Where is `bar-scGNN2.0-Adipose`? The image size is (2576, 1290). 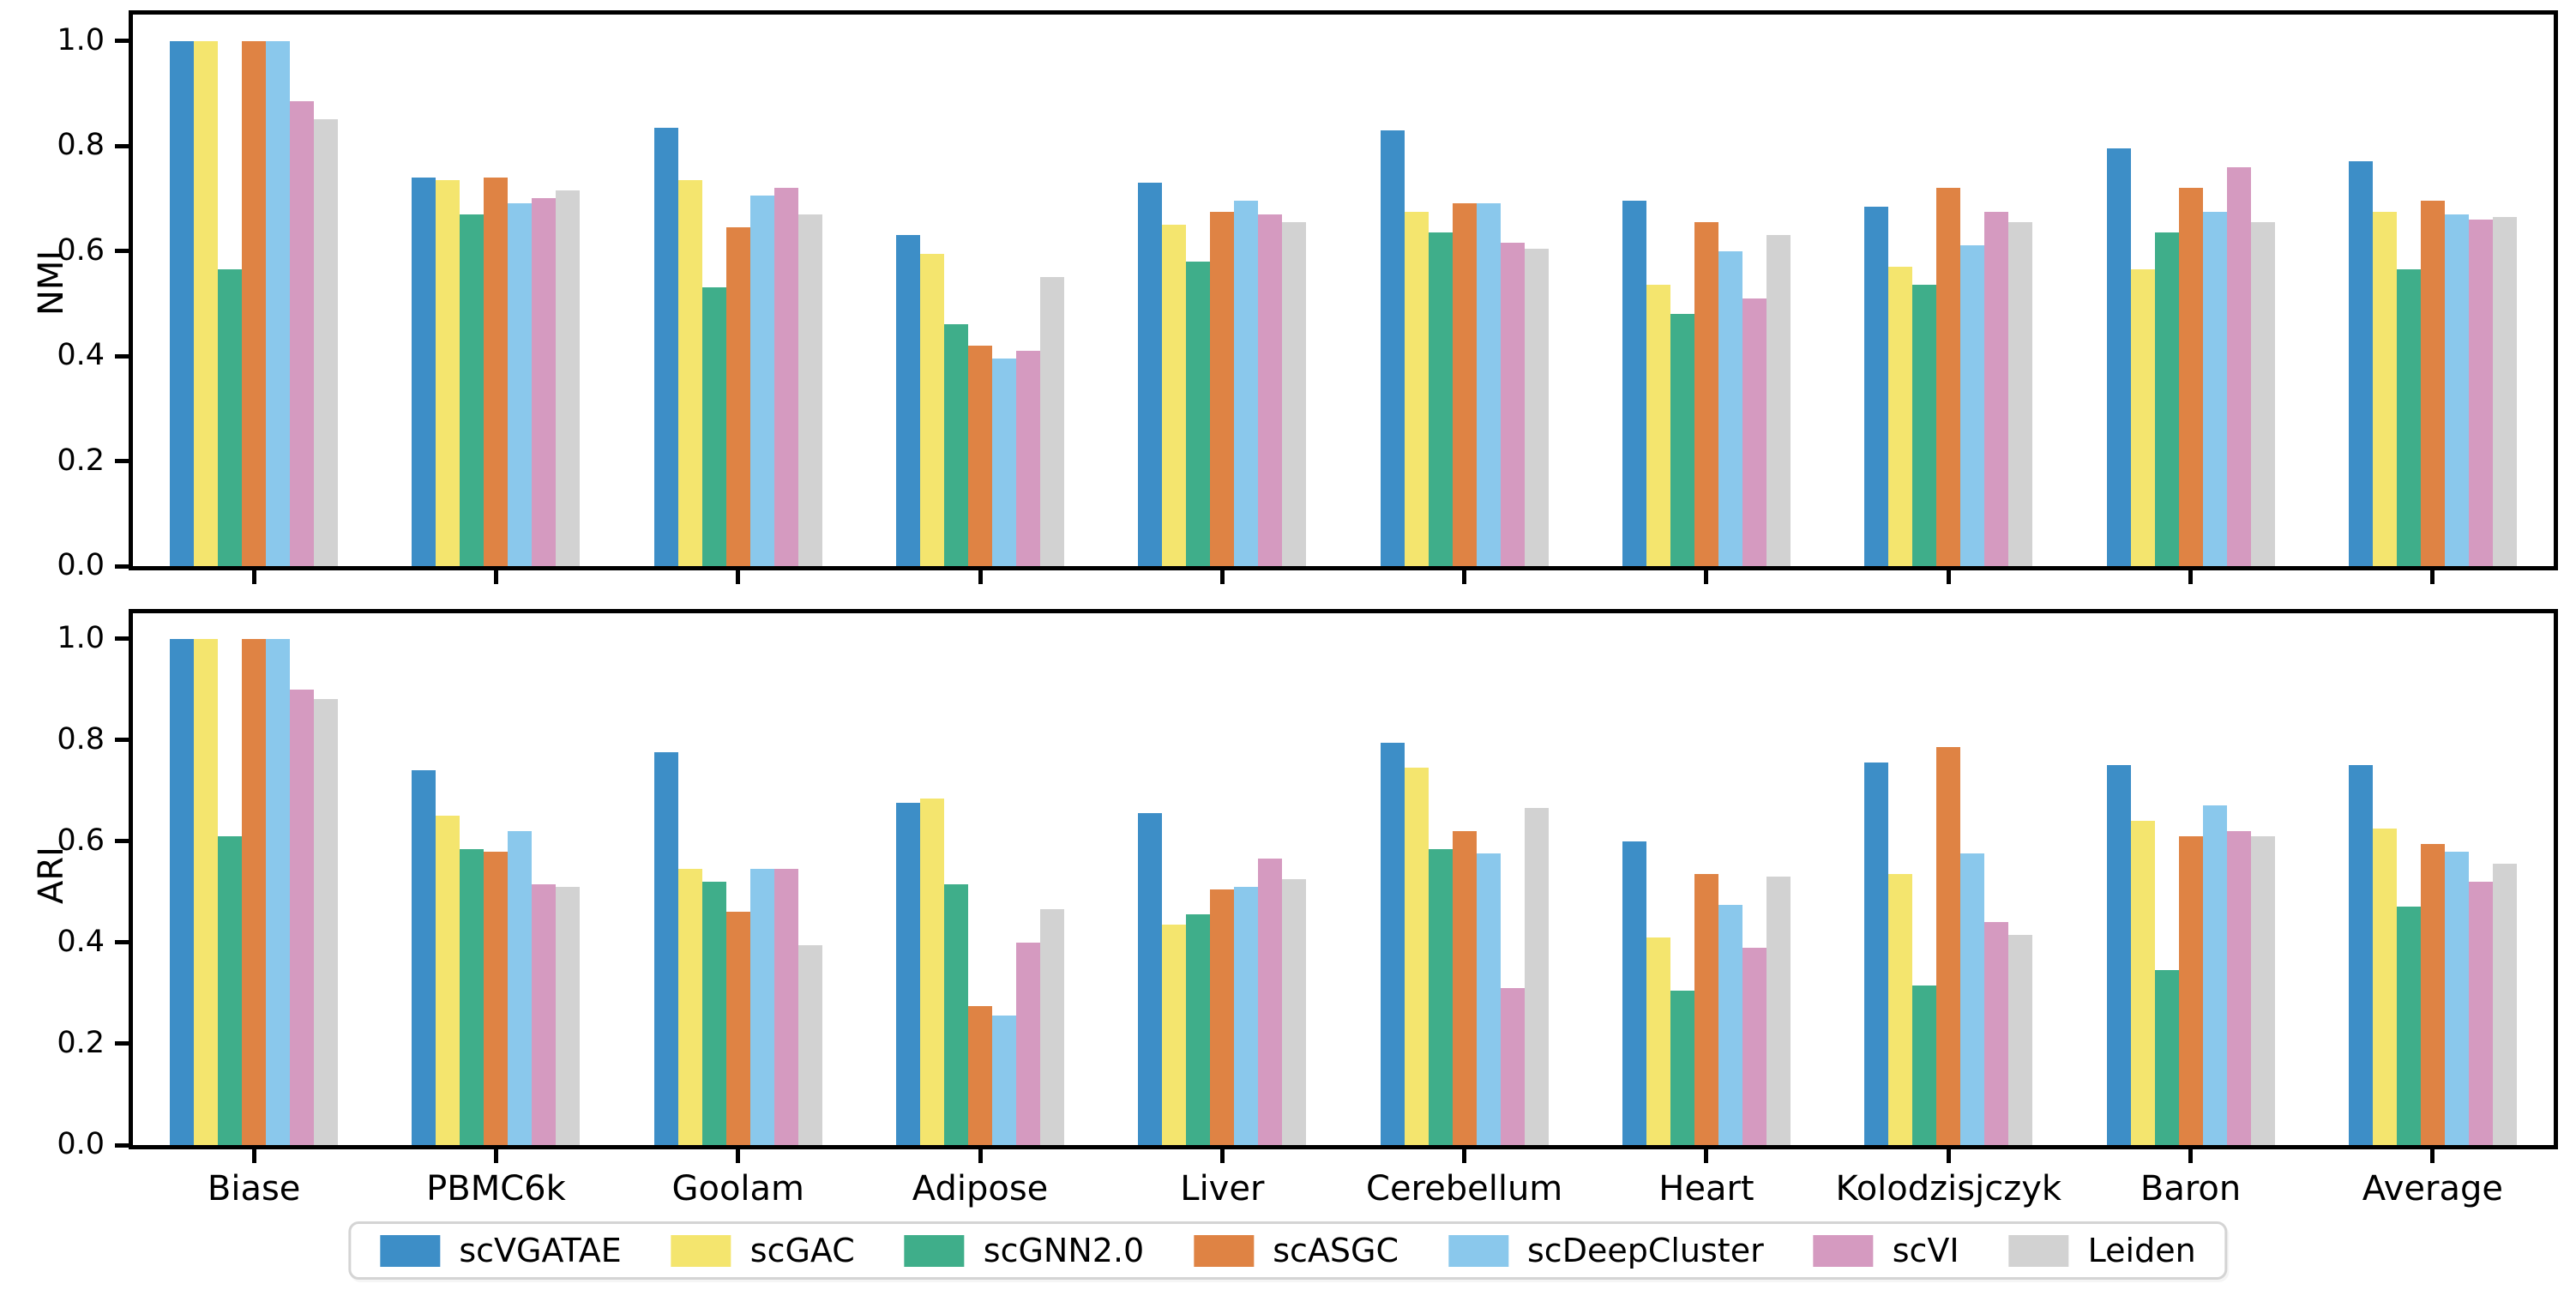 bar-scGNN2.0-Adipose is located at coordinates (956, 445).